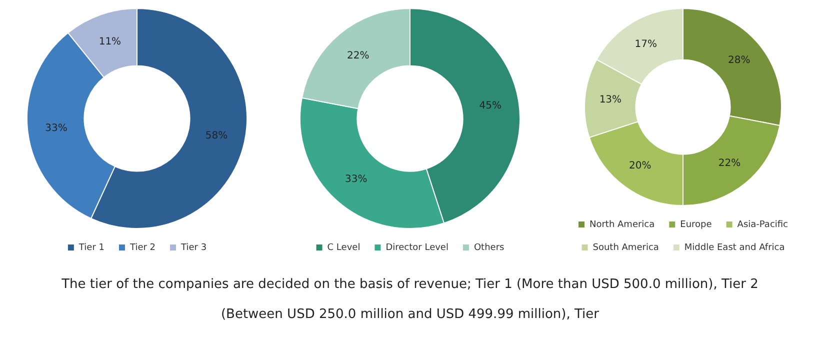 The image size is (820, 350). What do you see at coordinates (735, 247) in the screenshot?
I see `legend-label: Middle East and Africa` at bounding box center [735, 247].